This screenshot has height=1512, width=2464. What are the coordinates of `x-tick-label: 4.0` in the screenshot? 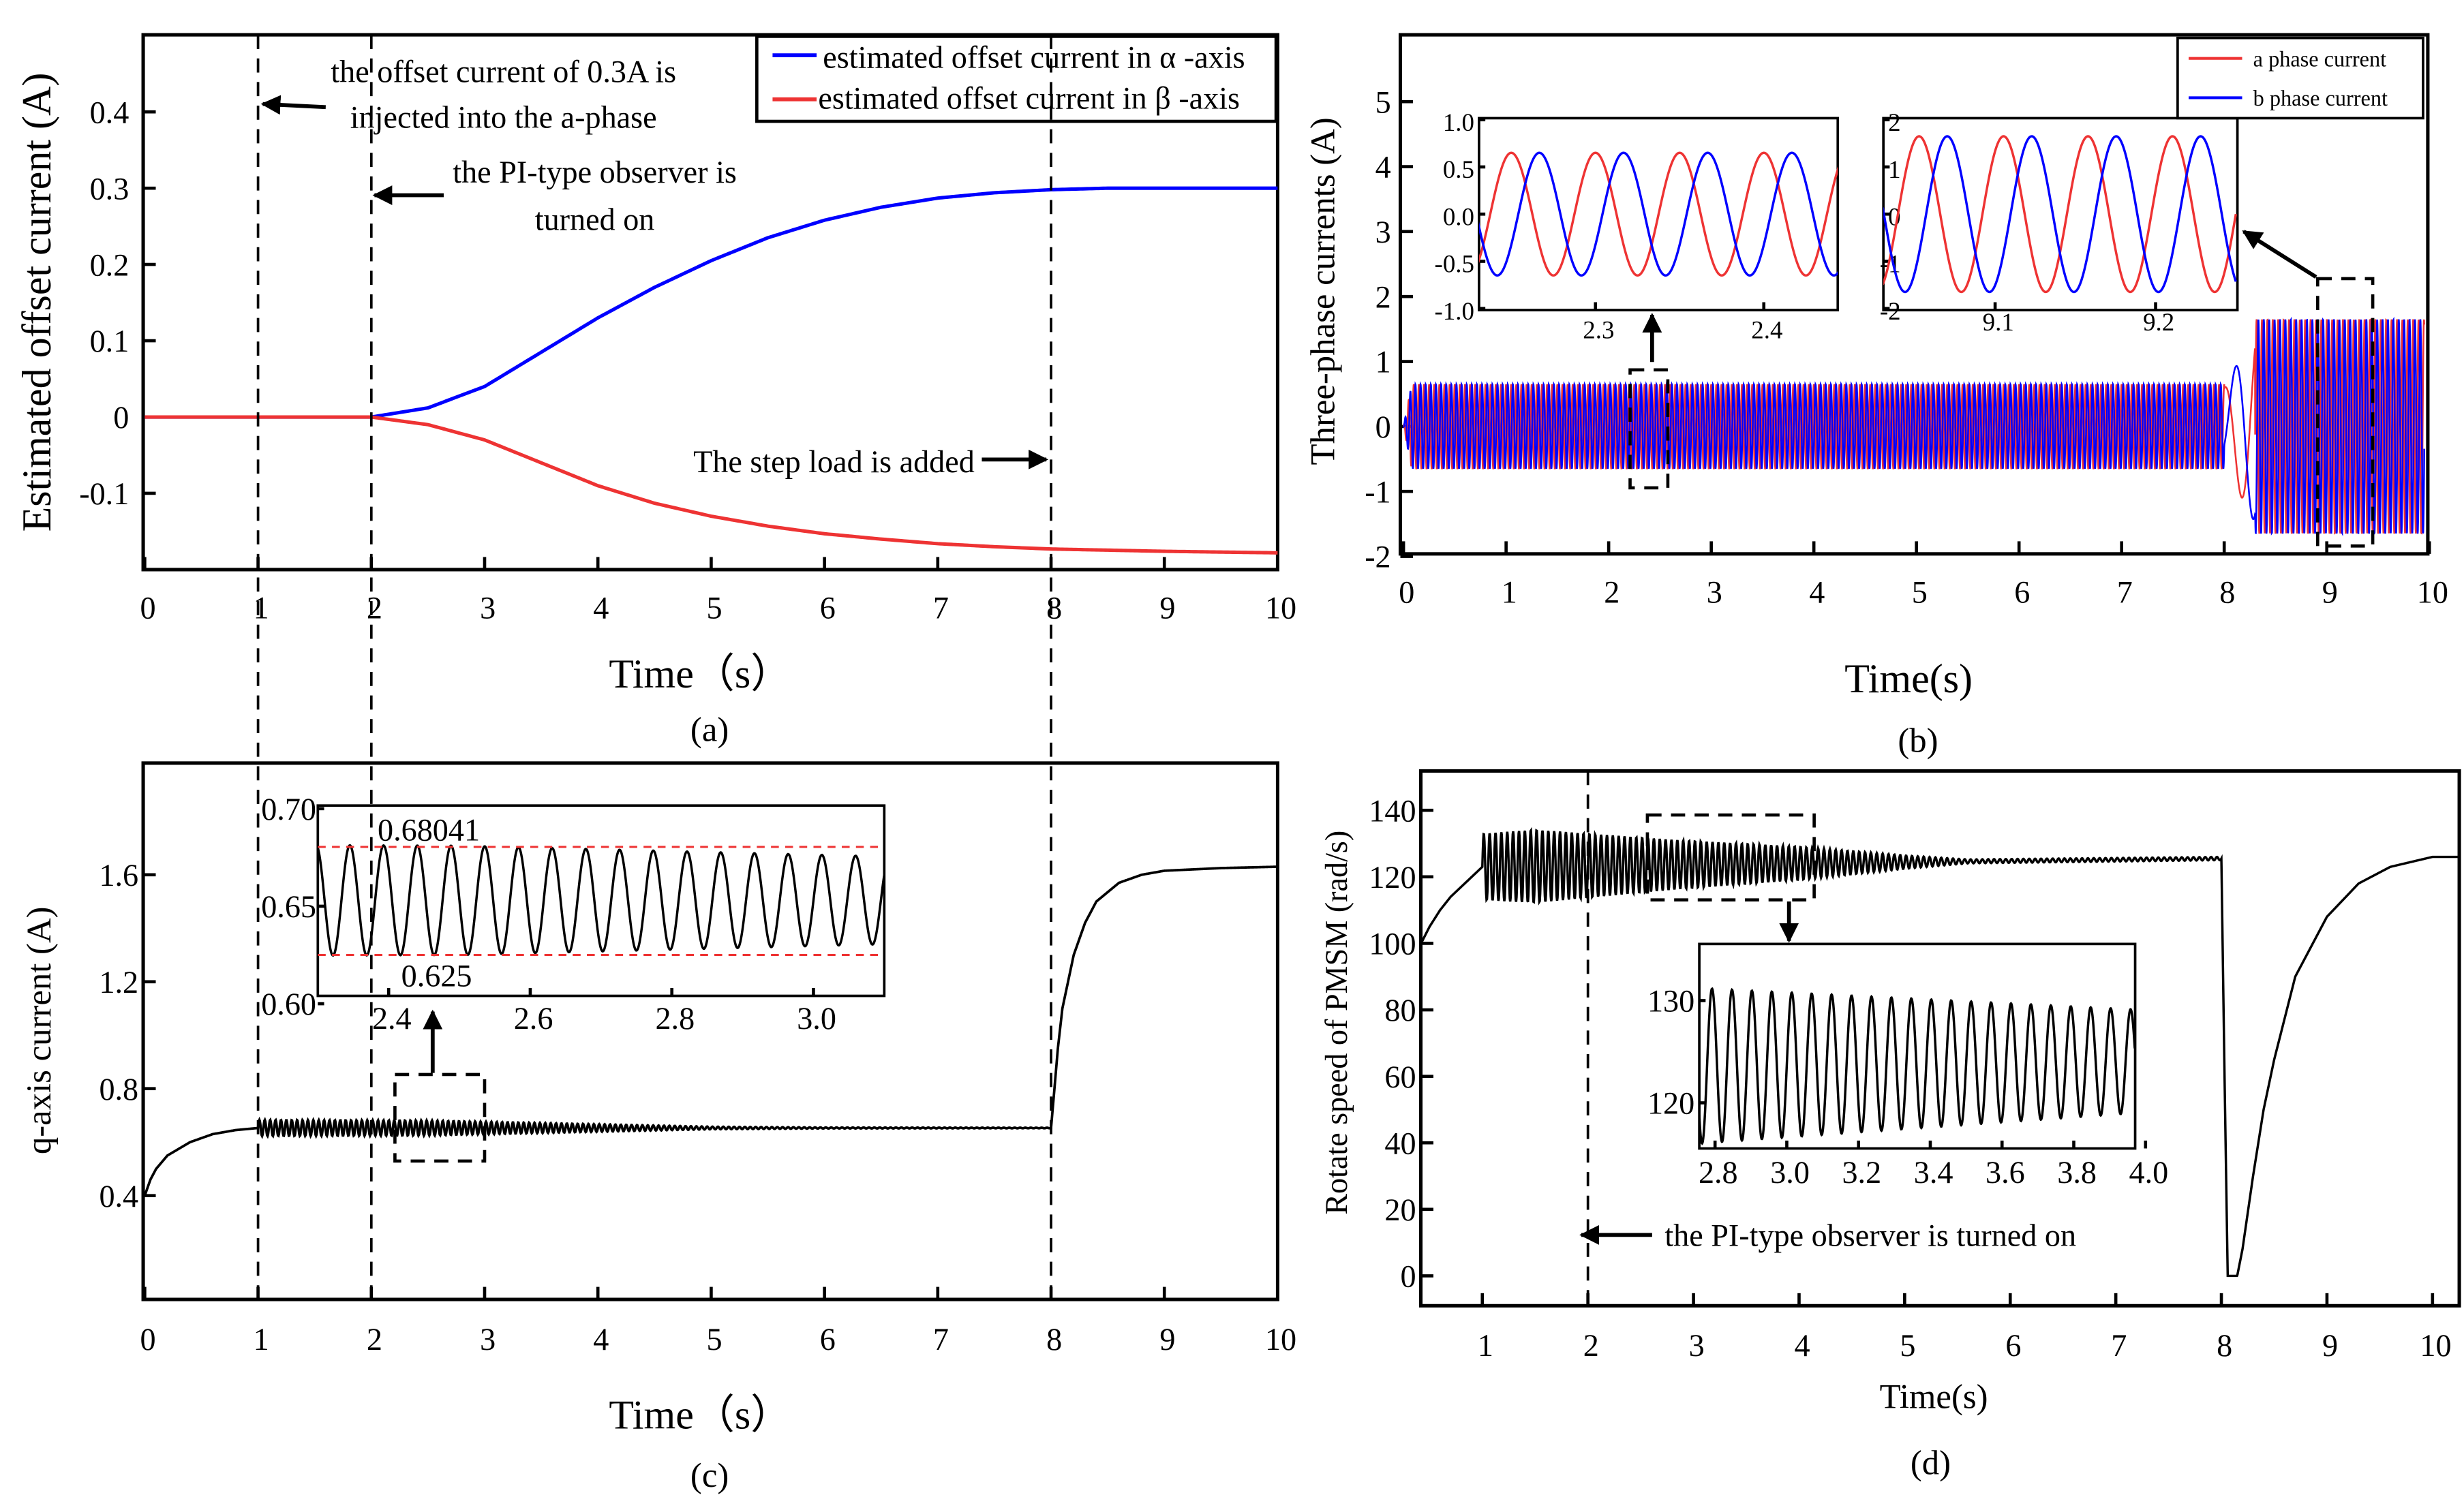 It's located at (2149, 1172).